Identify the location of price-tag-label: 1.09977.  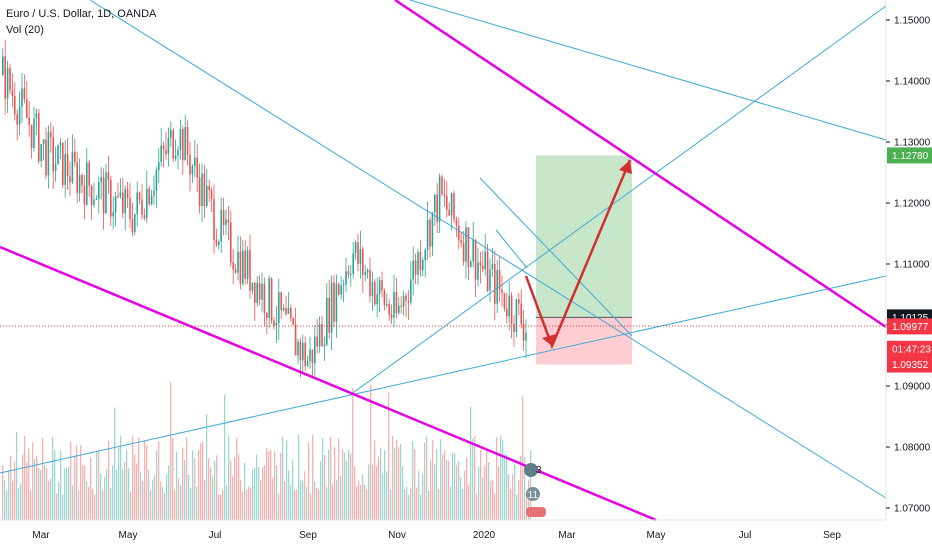
(910, 327).